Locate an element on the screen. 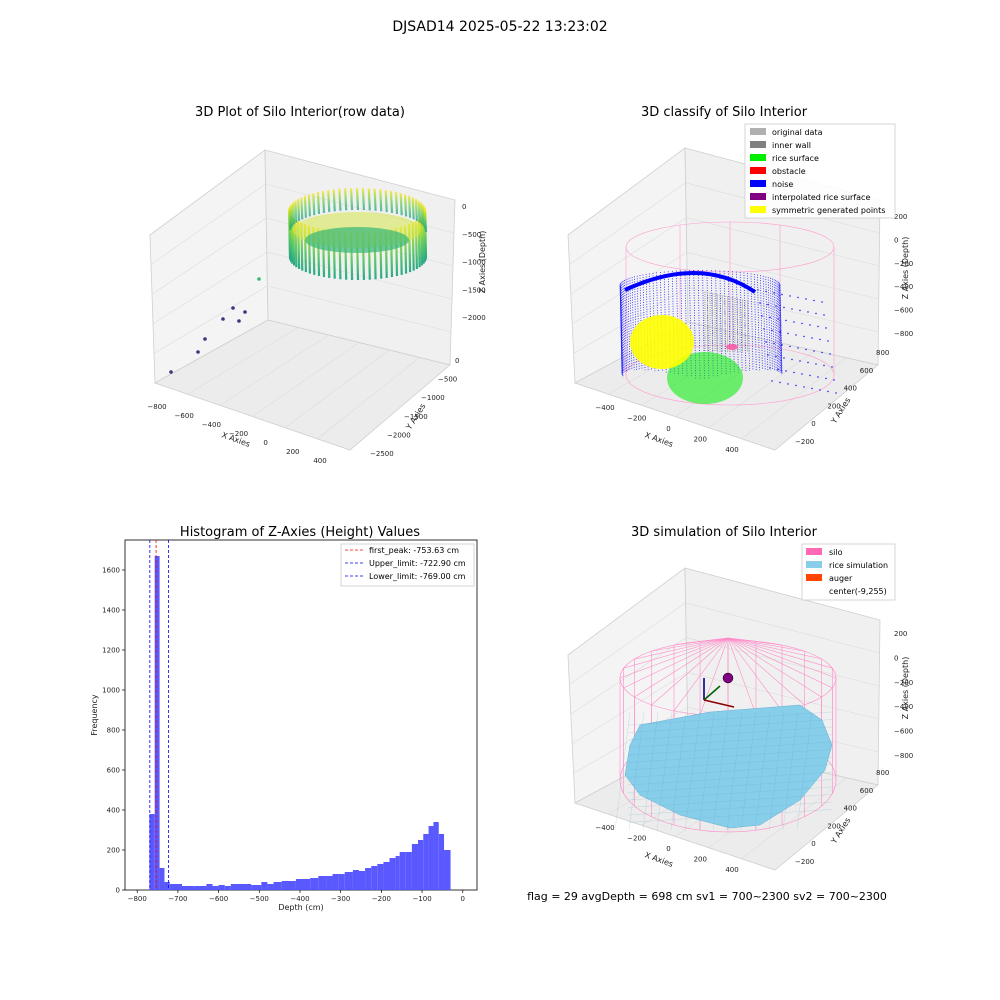  panel2-z-tick-label: −800 is located at coordinates (903, 334).